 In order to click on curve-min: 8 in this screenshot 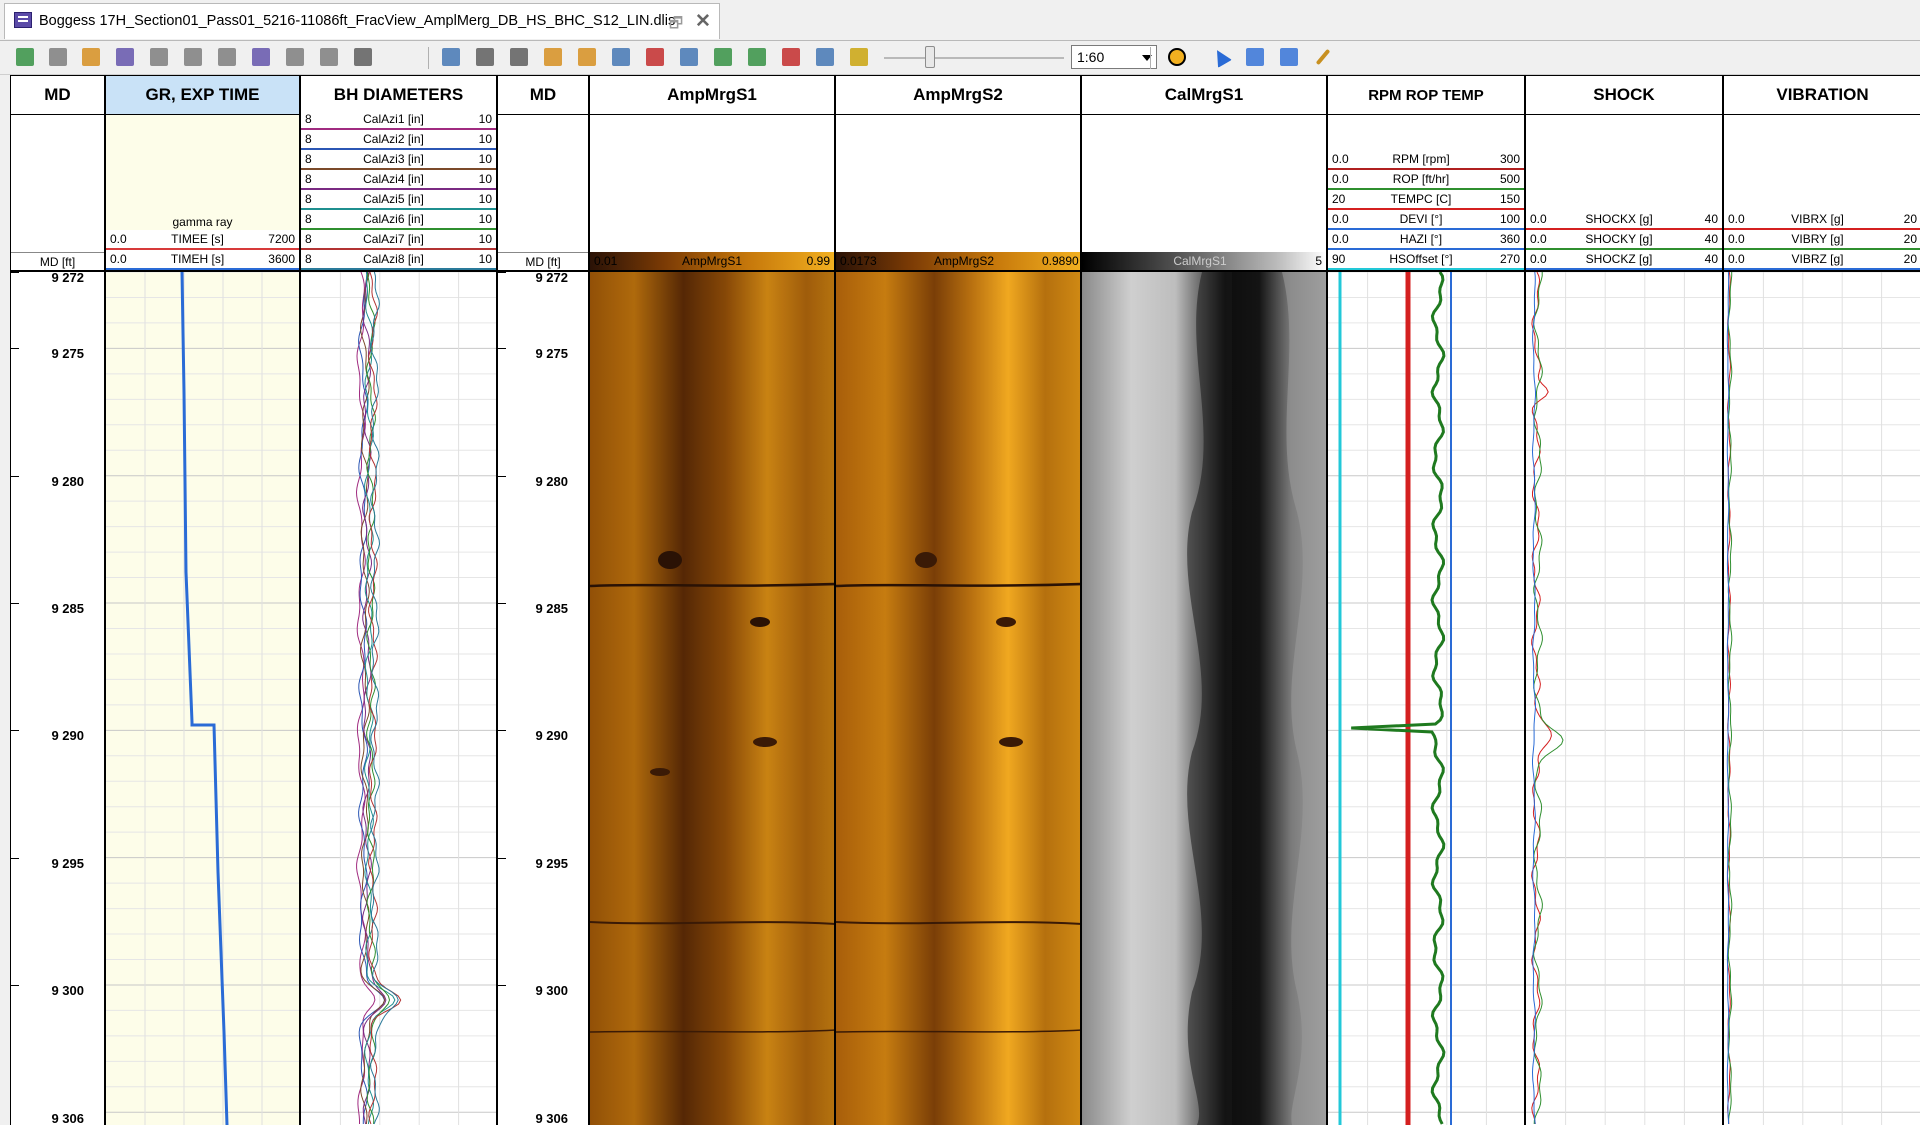, I will do `click(308, 259)`.